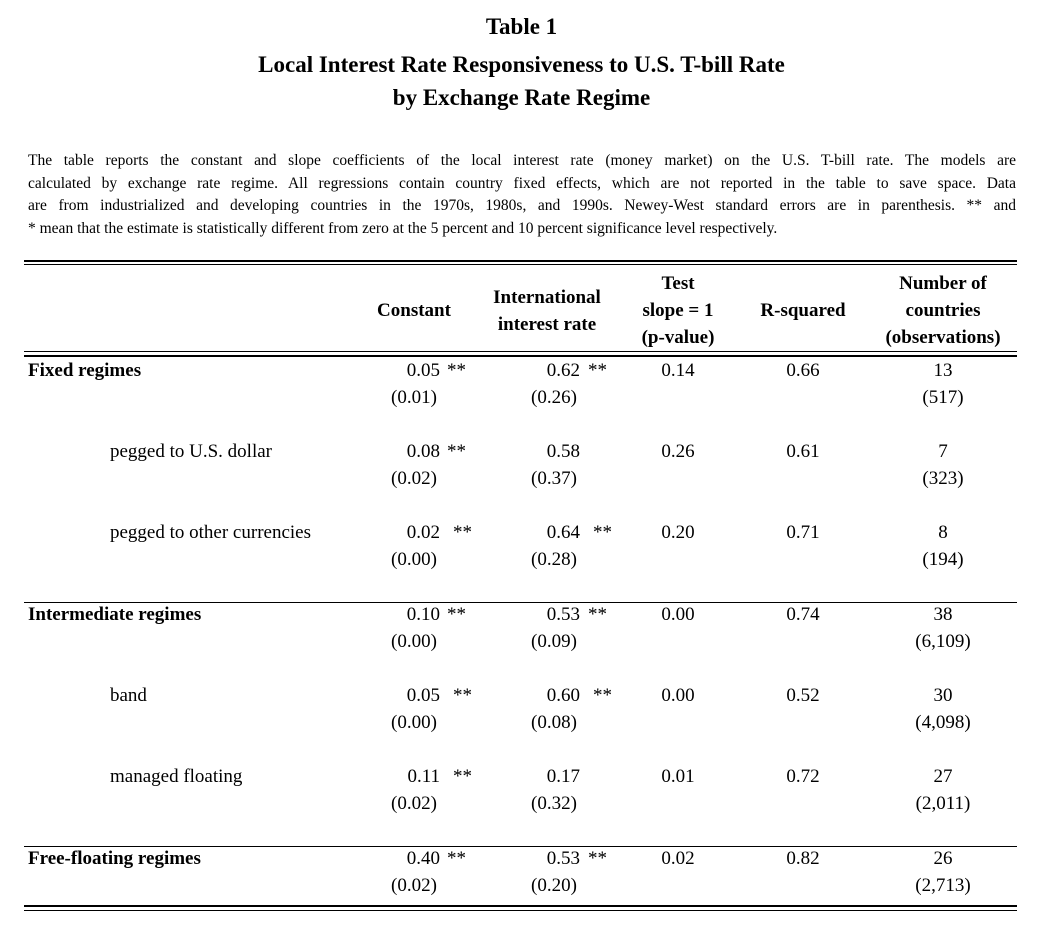  I want to click on test-pvalue: 0.14, so click(678, 370).